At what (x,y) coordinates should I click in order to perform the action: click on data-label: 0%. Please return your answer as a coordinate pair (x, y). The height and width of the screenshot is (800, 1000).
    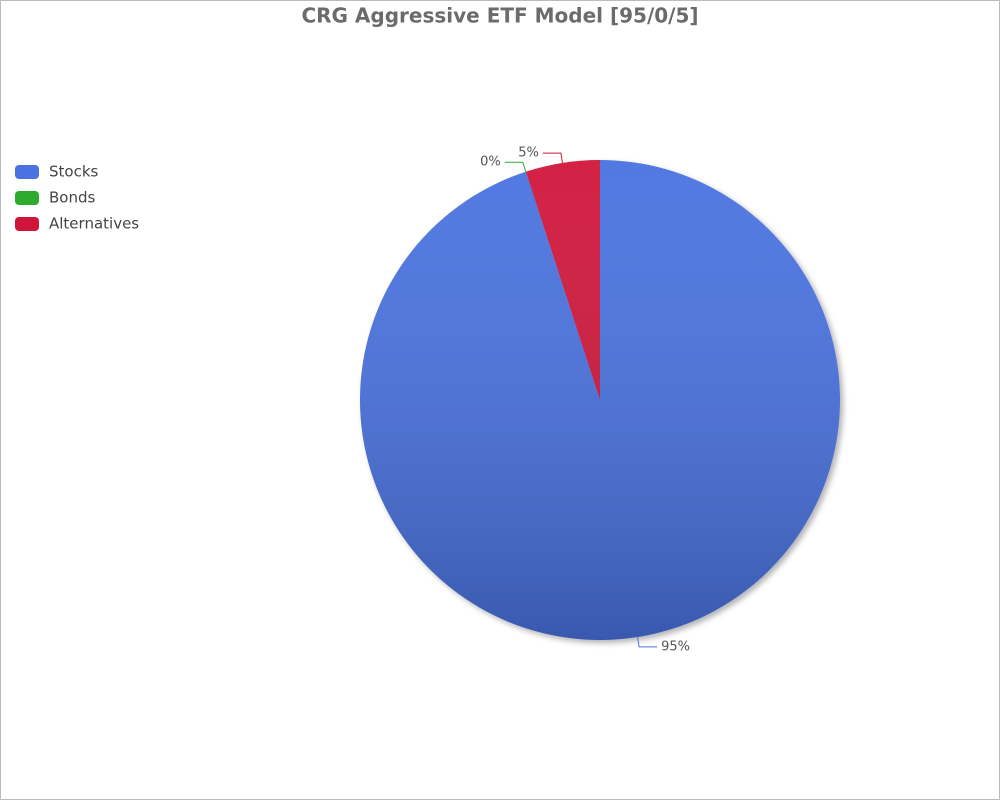
    Looking at the image, I should click on (490, 162).